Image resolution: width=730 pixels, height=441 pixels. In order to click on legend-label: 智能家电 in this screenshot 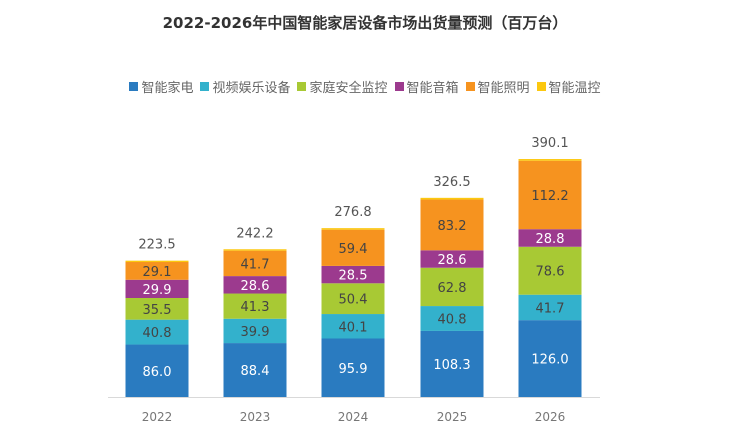, I will do `click(167, 88)`.